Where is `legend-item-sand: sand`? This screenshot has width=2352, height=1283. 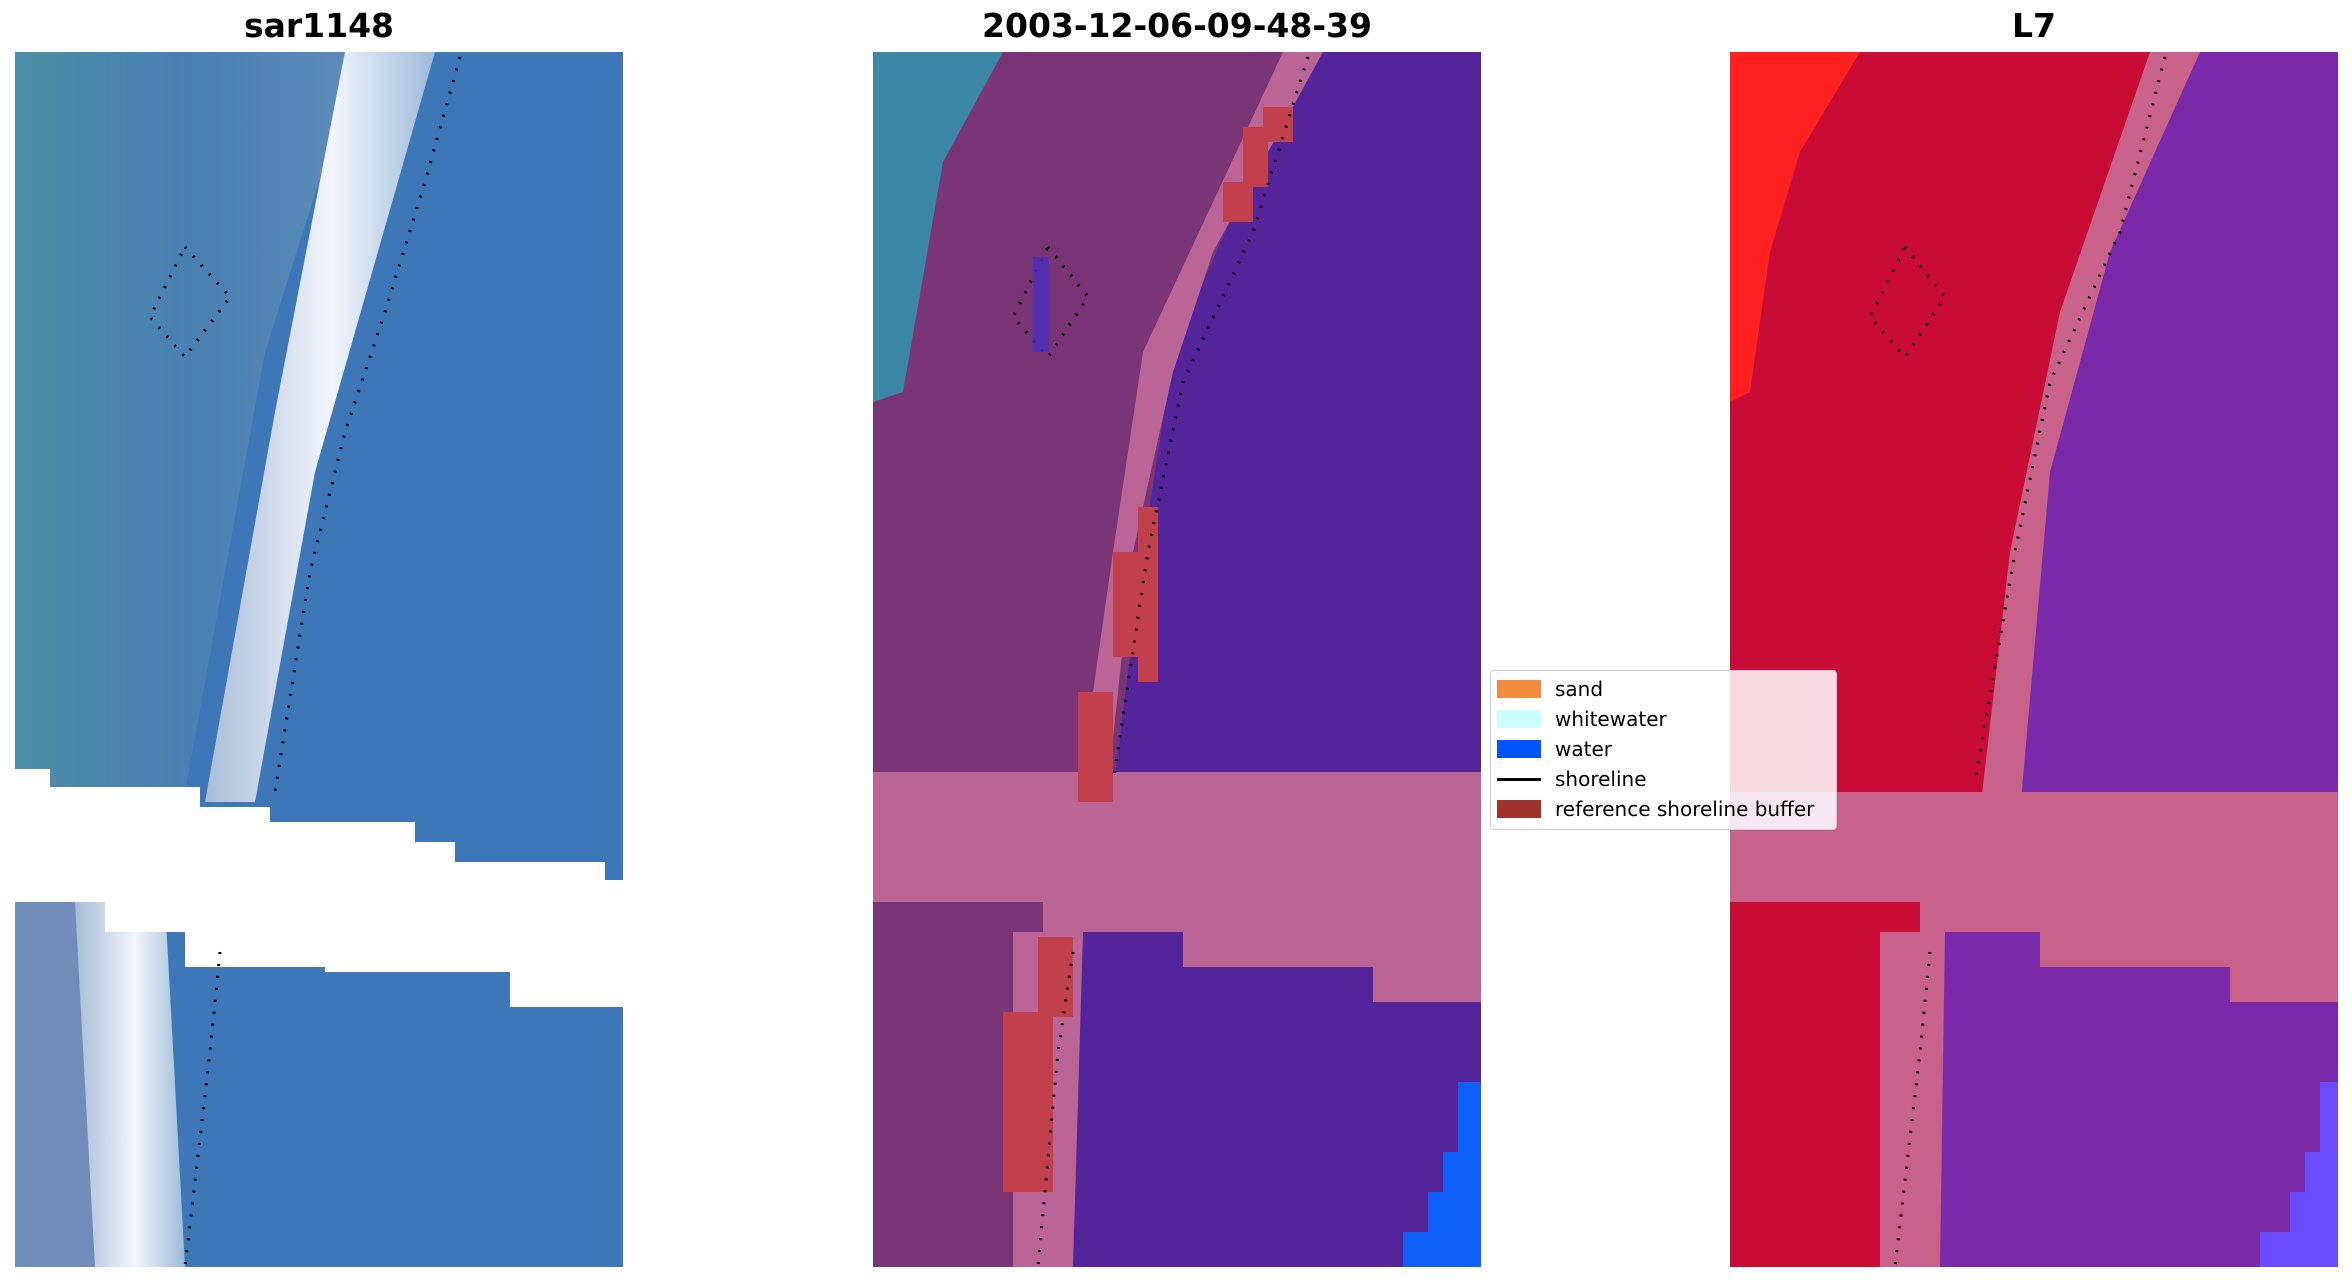 legend-item-sand: sand is located at coordinates (1550, 689).